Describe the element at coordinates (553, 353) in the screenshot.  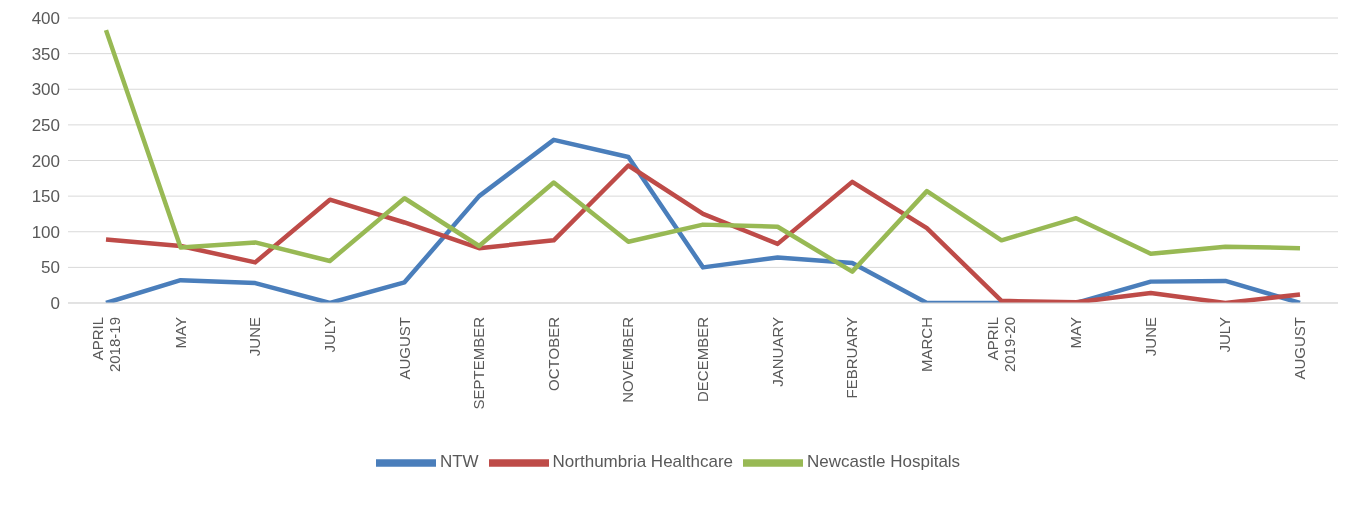
I see `x-tick-label: OCTOBER` at that location.